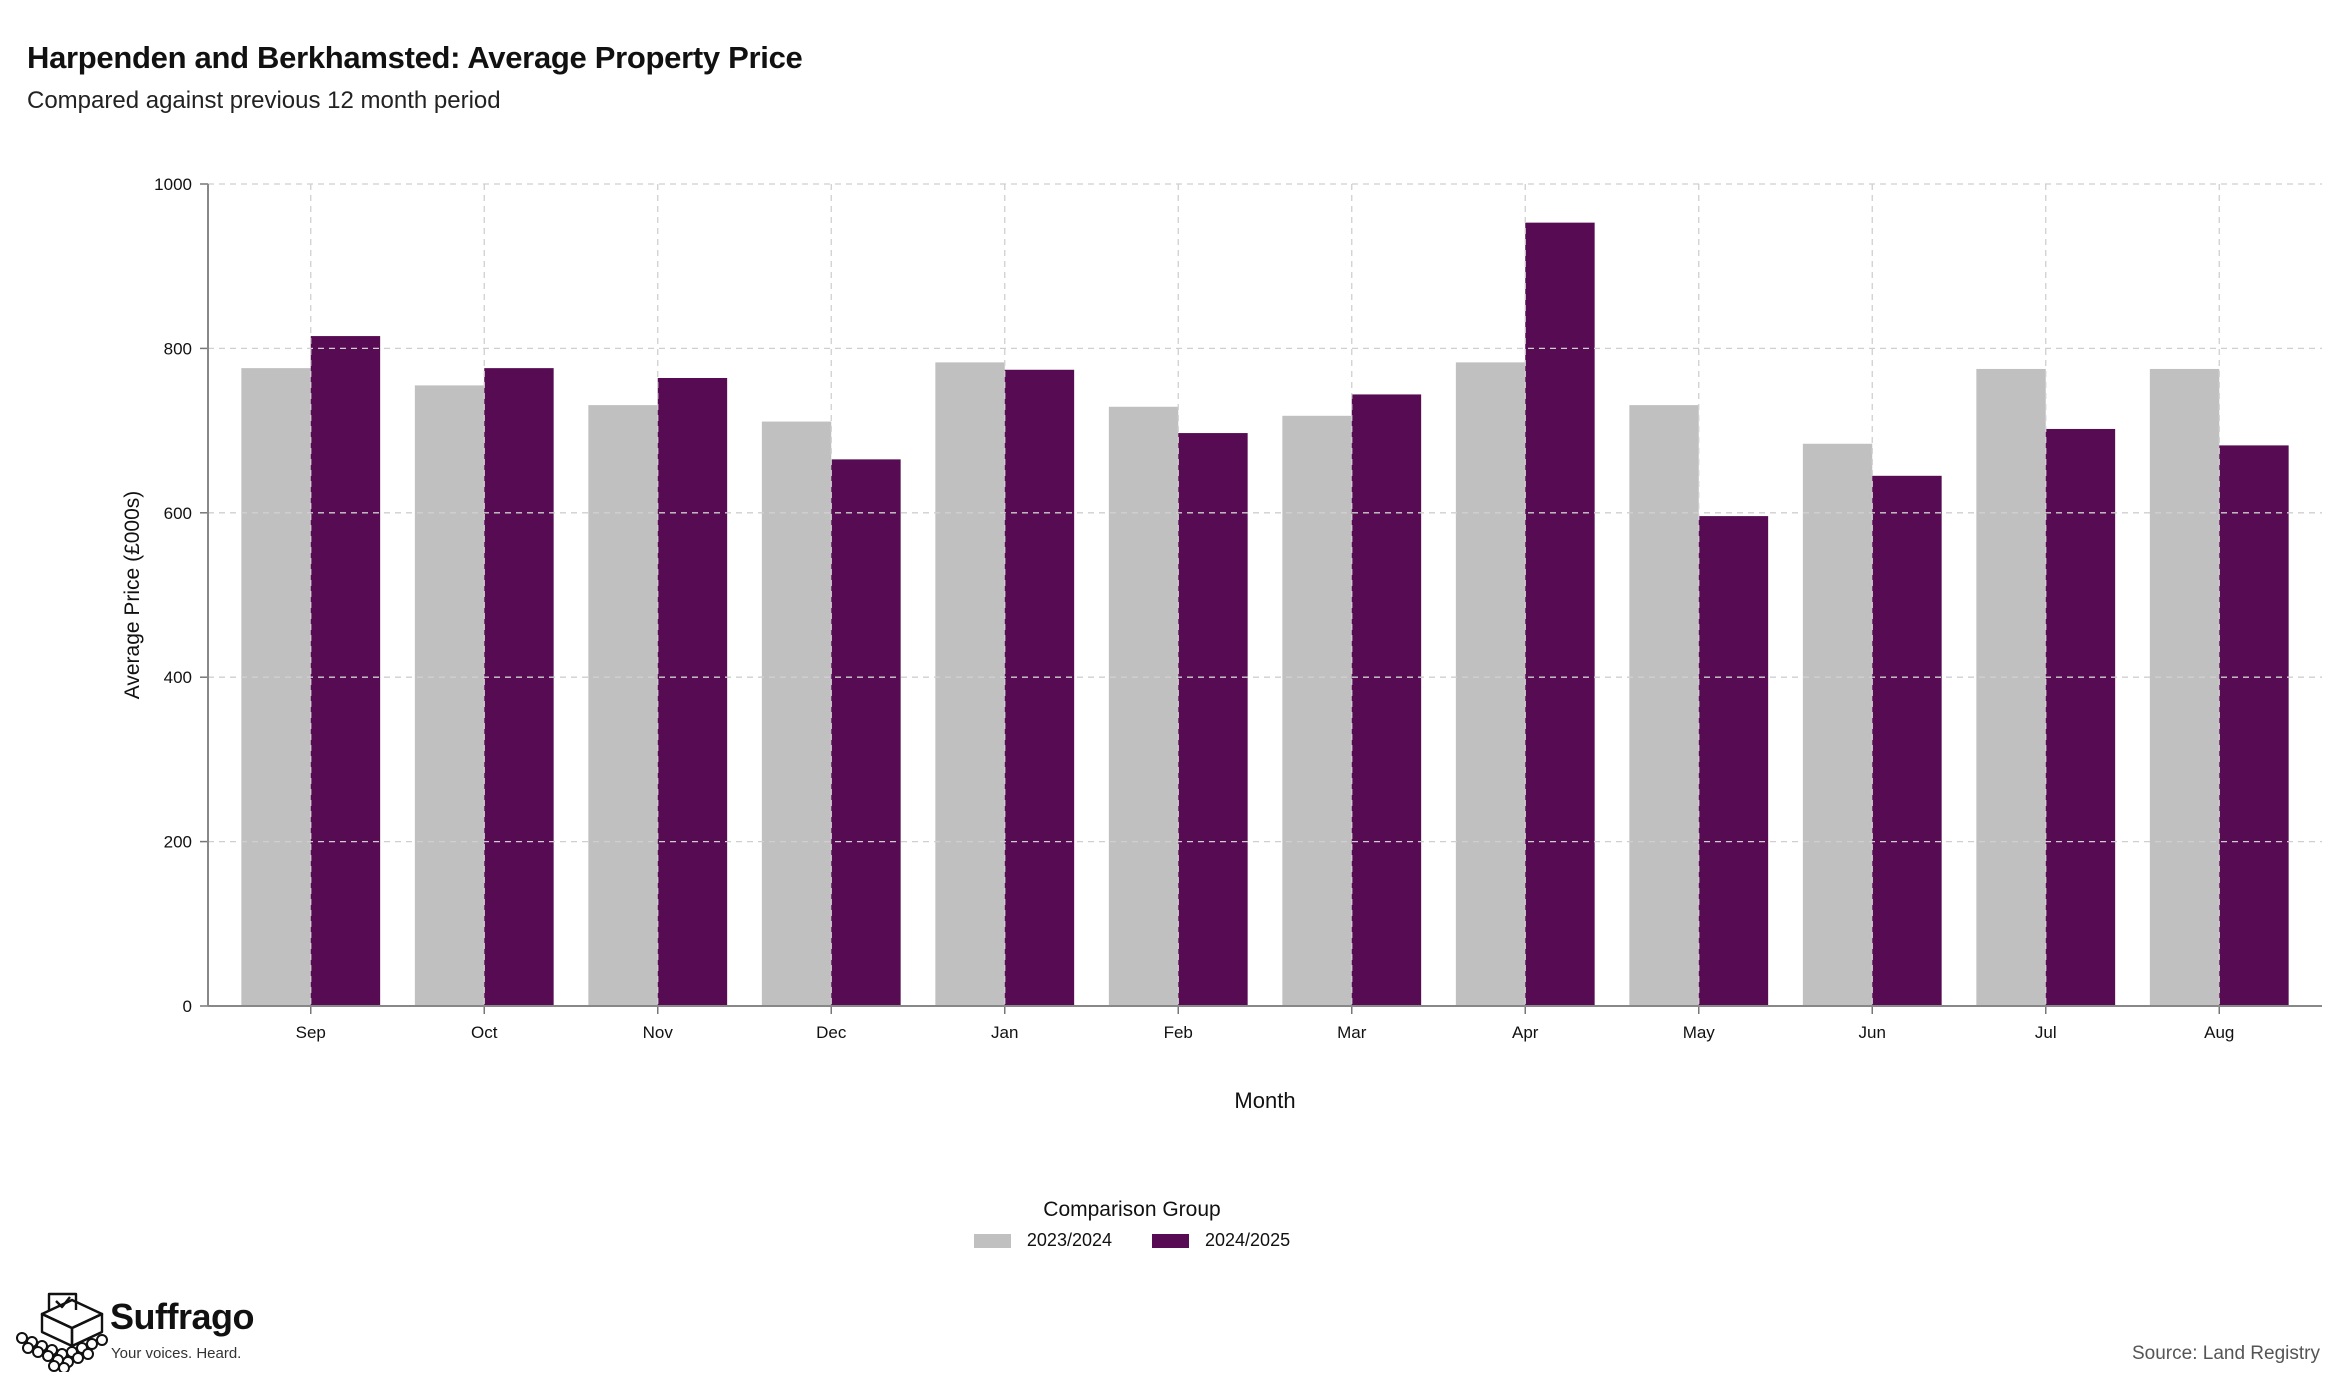 This screenshot has width=2334, height=1388. What do you see at coordinates (1699, 1032) in the screenshot?
I see `x-tick-label-may: May` at bounding box center [1699, 1032].